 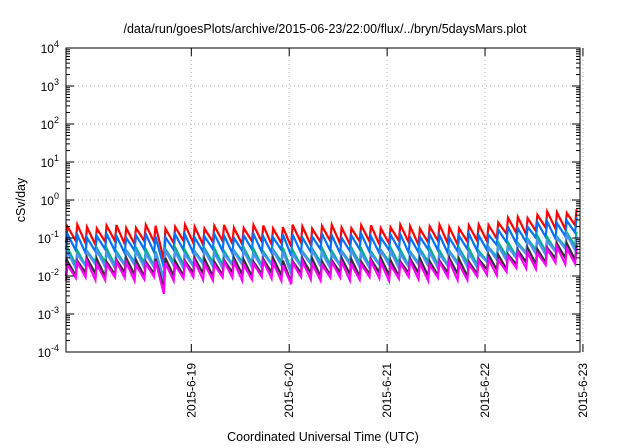 I want to click on x-tick-label: 2015-6-23, so click(x=583, y=390).